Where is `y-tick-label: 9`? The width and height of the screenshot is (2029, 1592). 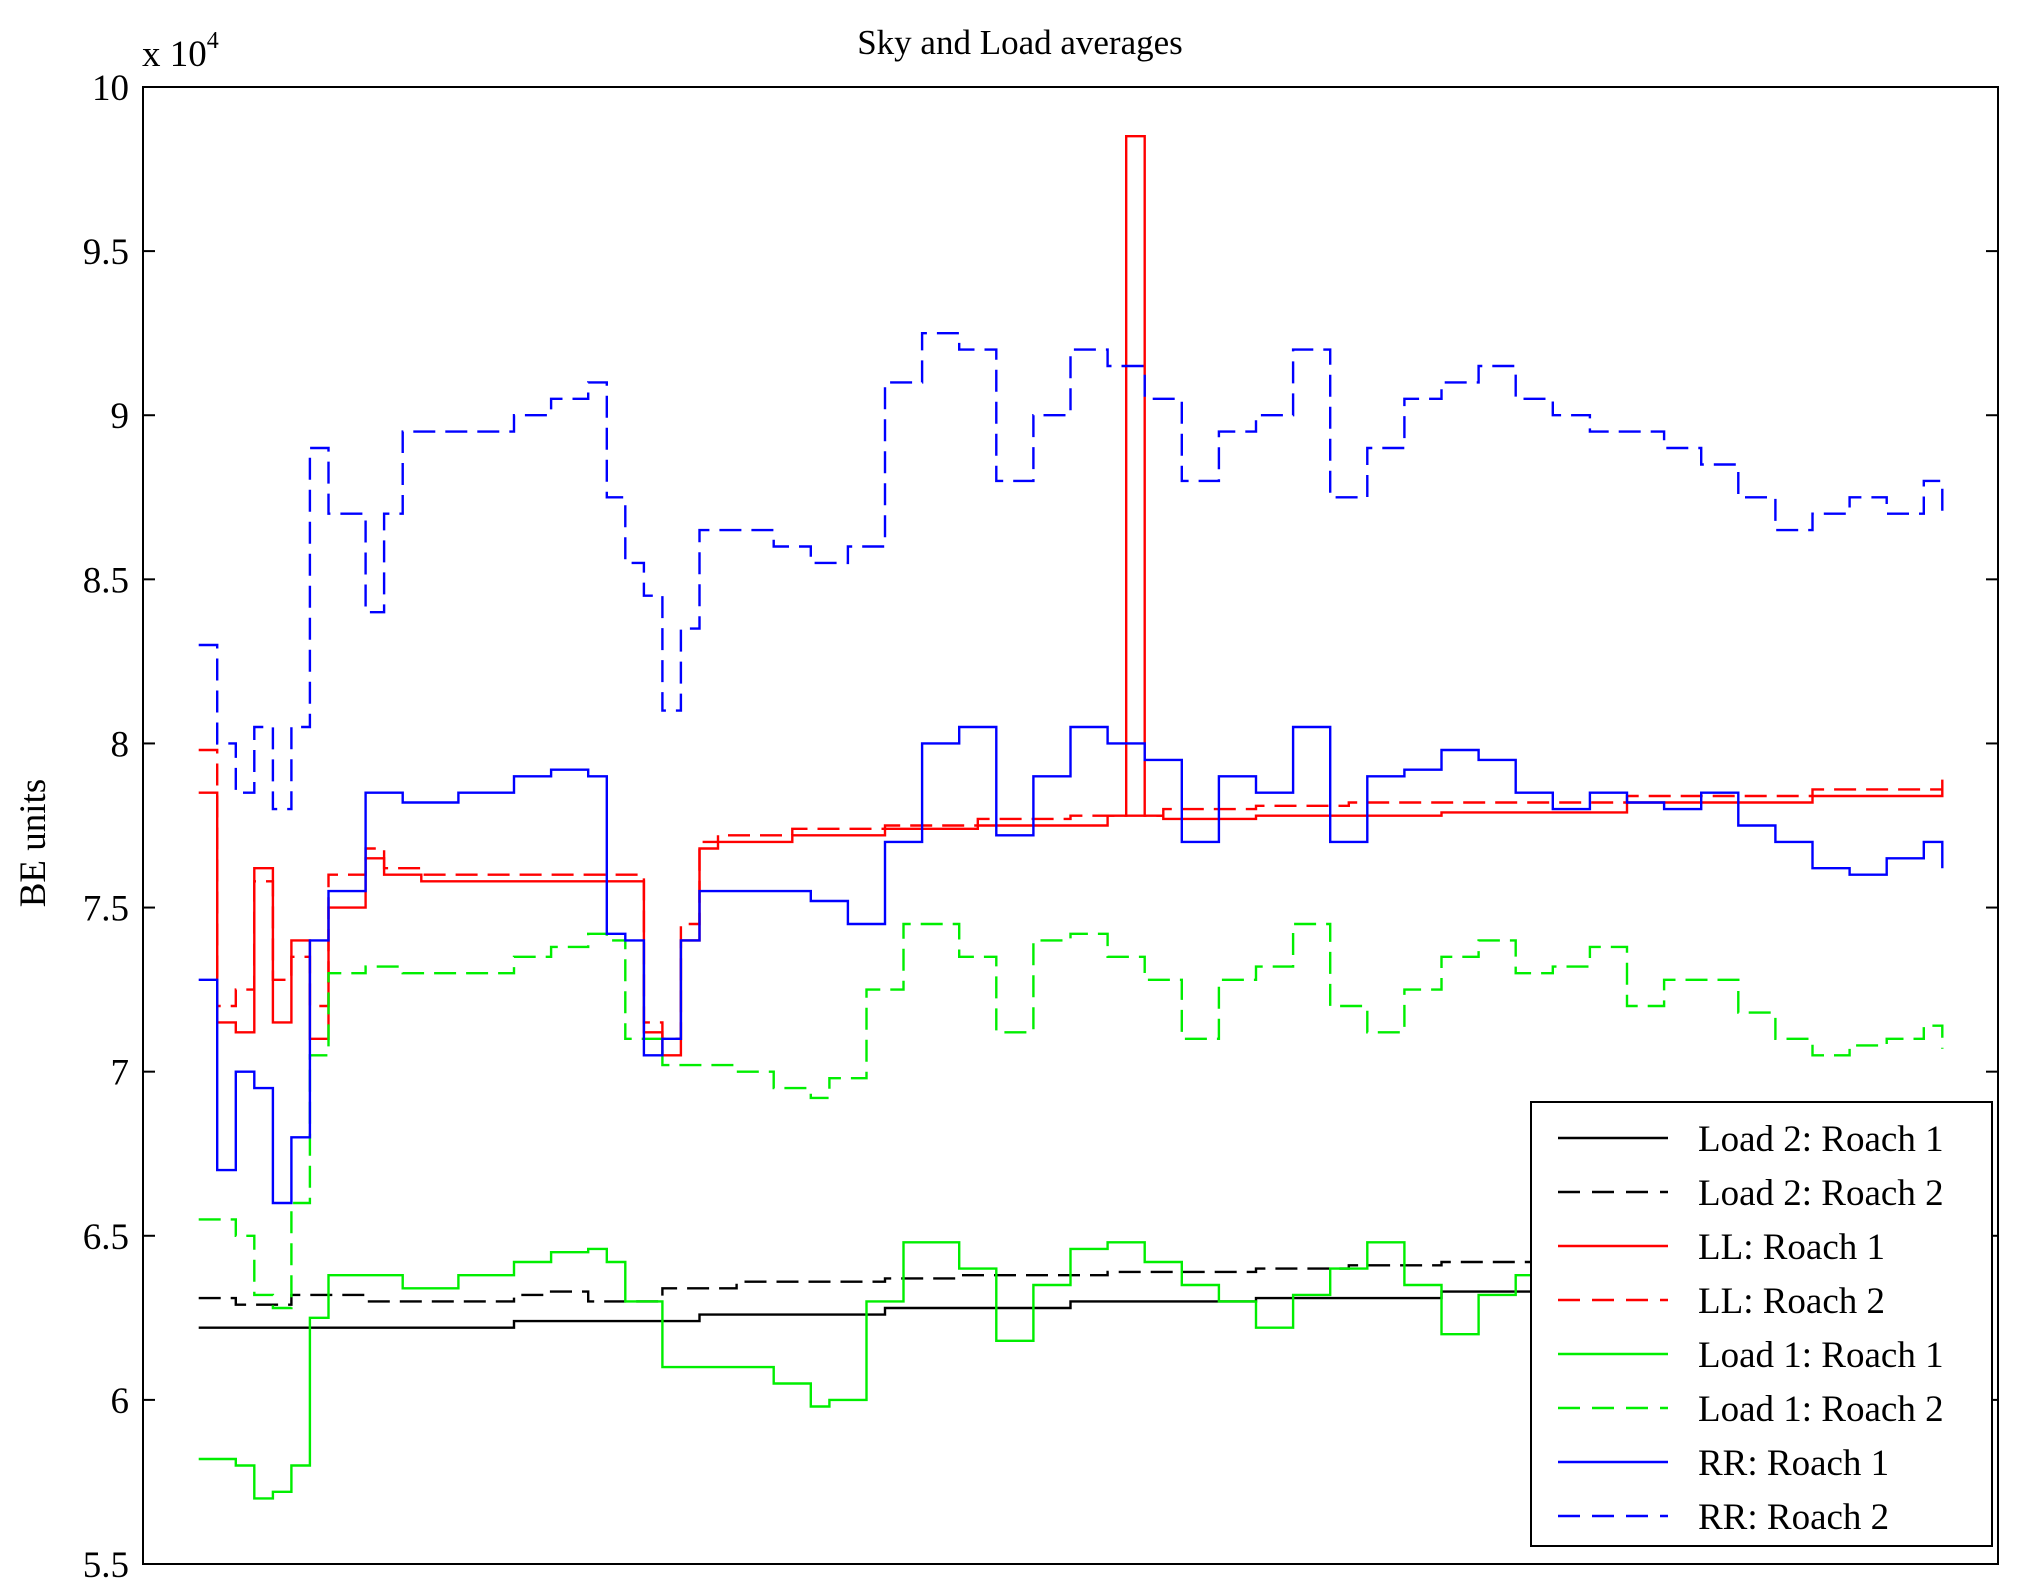 y-tick-label: 9 is located at coordinates (120, 416).